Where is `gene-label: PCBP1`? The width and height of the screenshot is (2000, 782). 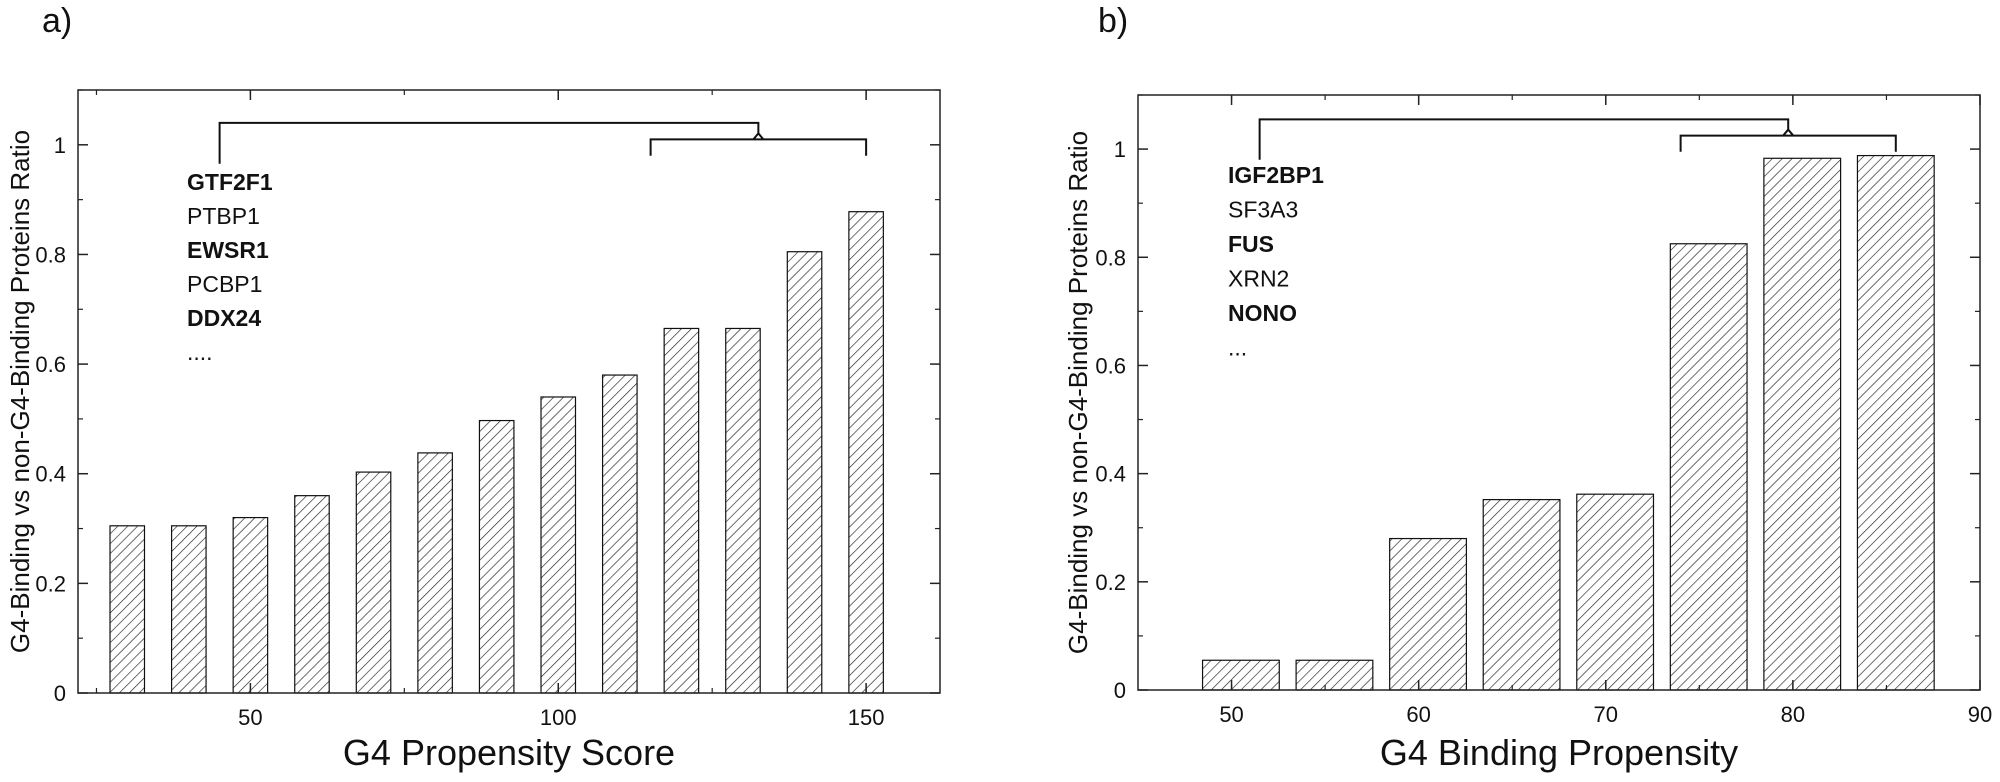
gene-label: PCBP1 is located at coordinates (224, 284).